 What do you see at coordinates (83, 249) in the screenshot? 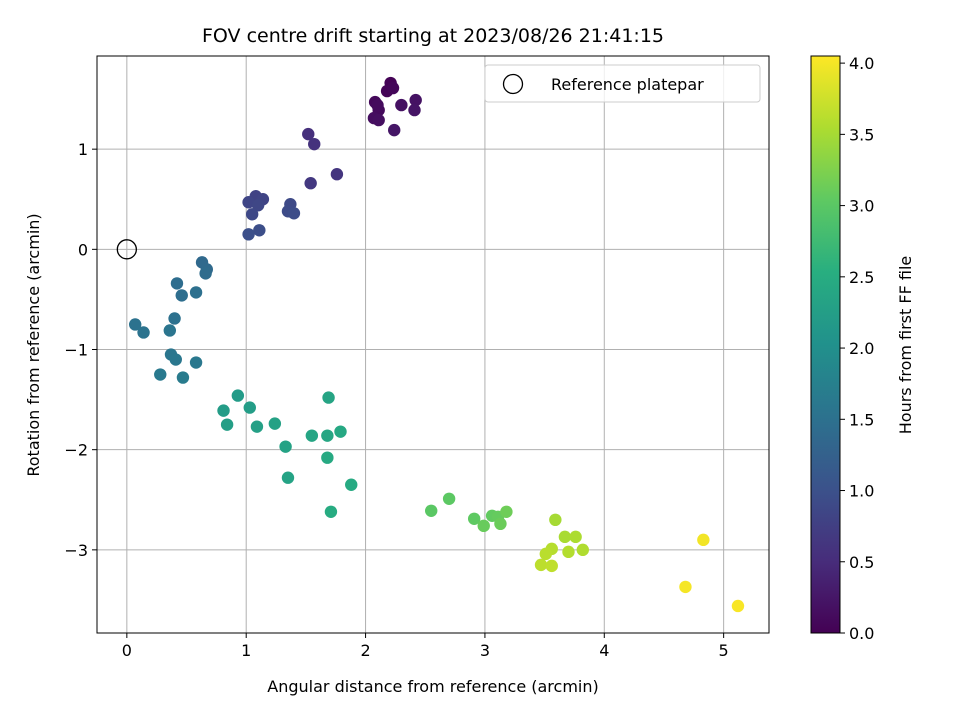
I see `y-tick-label: 0` at bounding box center [83, 249].